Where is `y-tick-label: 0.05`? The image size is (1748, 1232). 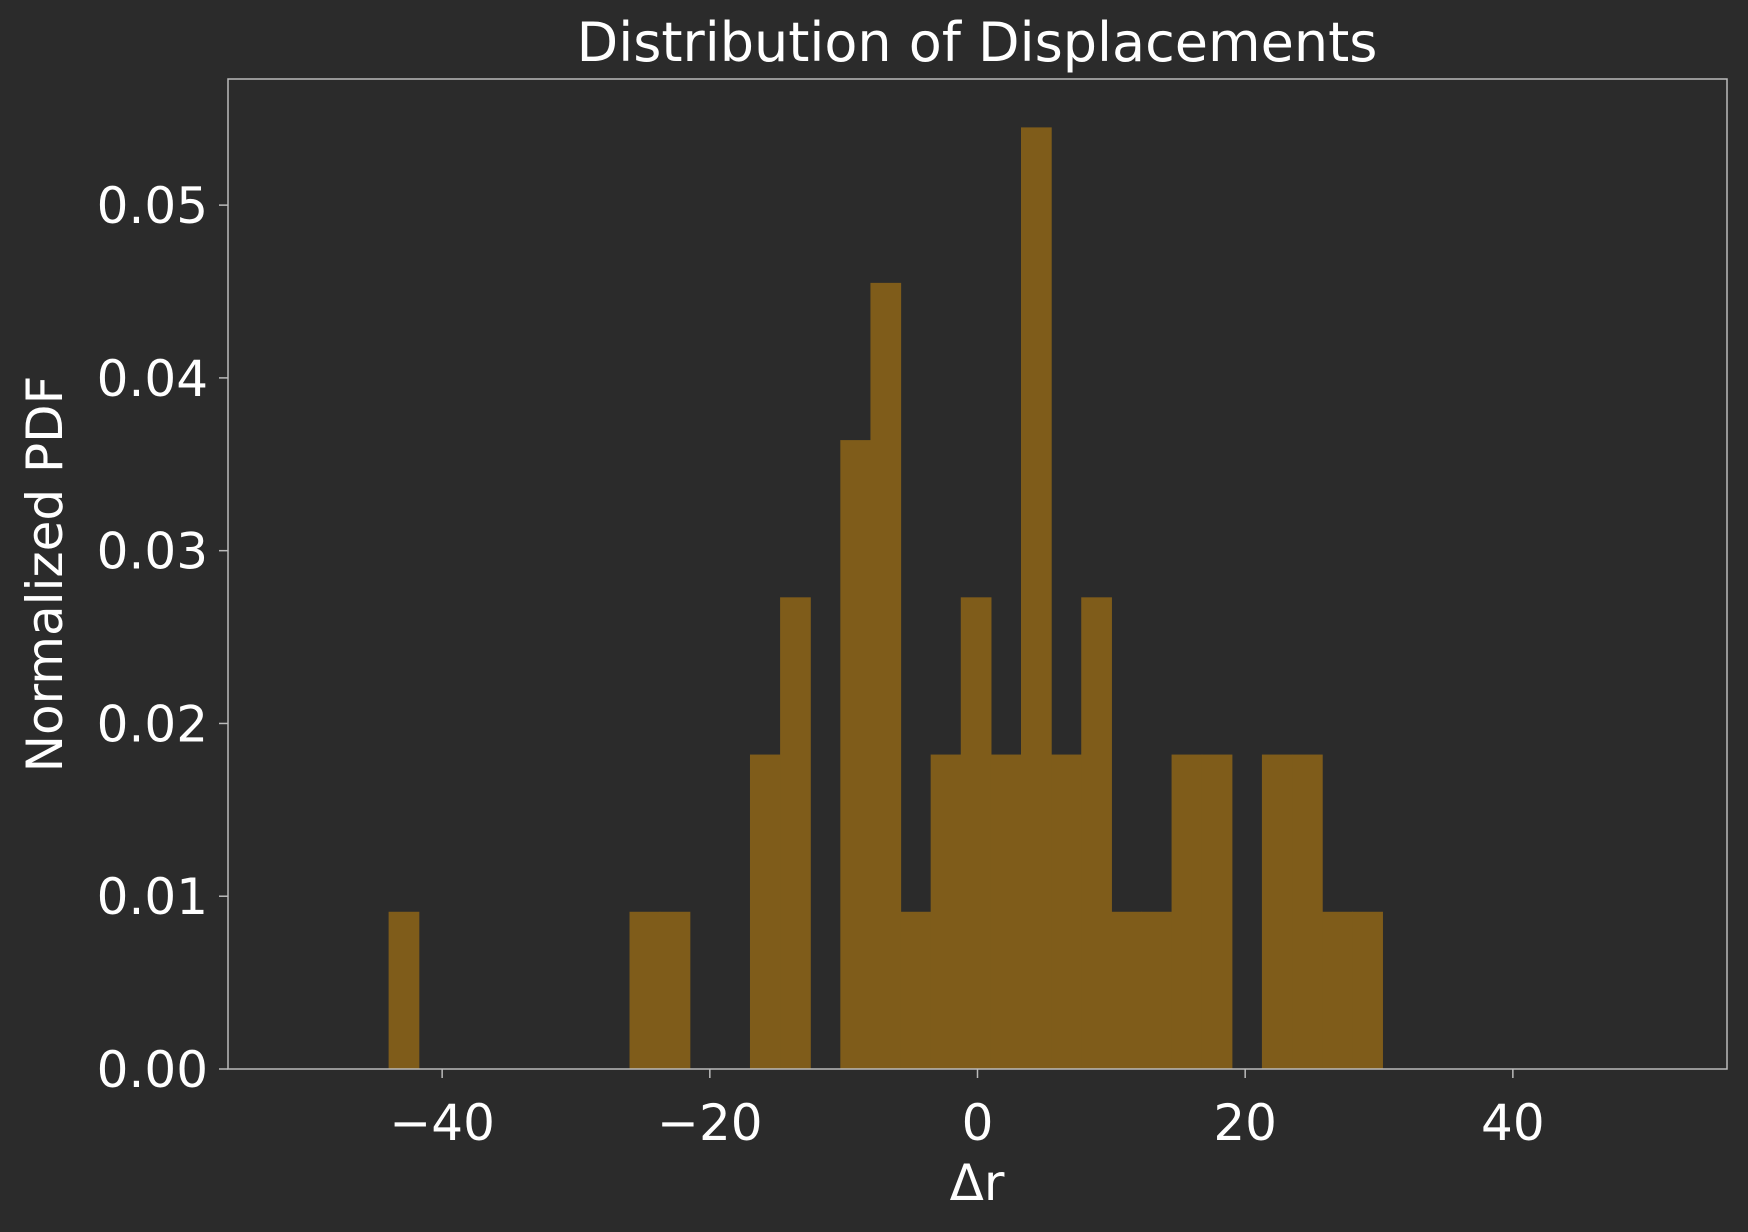 y-tick-label: 0.05 is located at coordinates (152, 206).